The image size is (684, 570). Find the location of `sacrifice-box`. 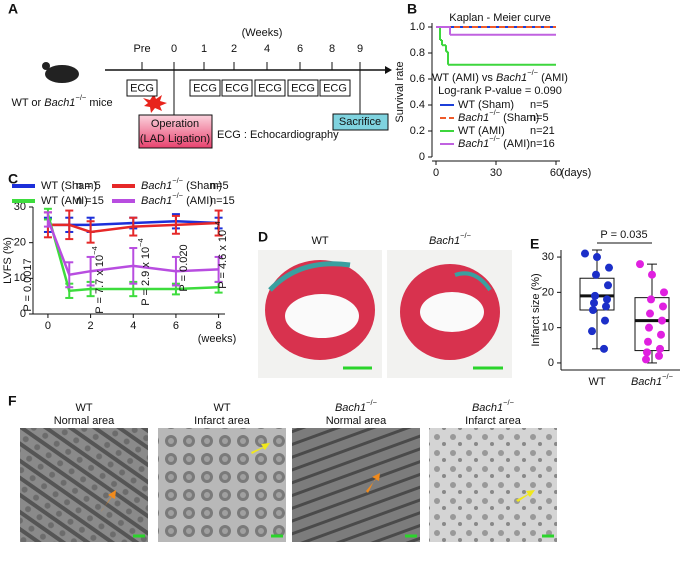

sacrifice-box is located at coordinates (360, 122).